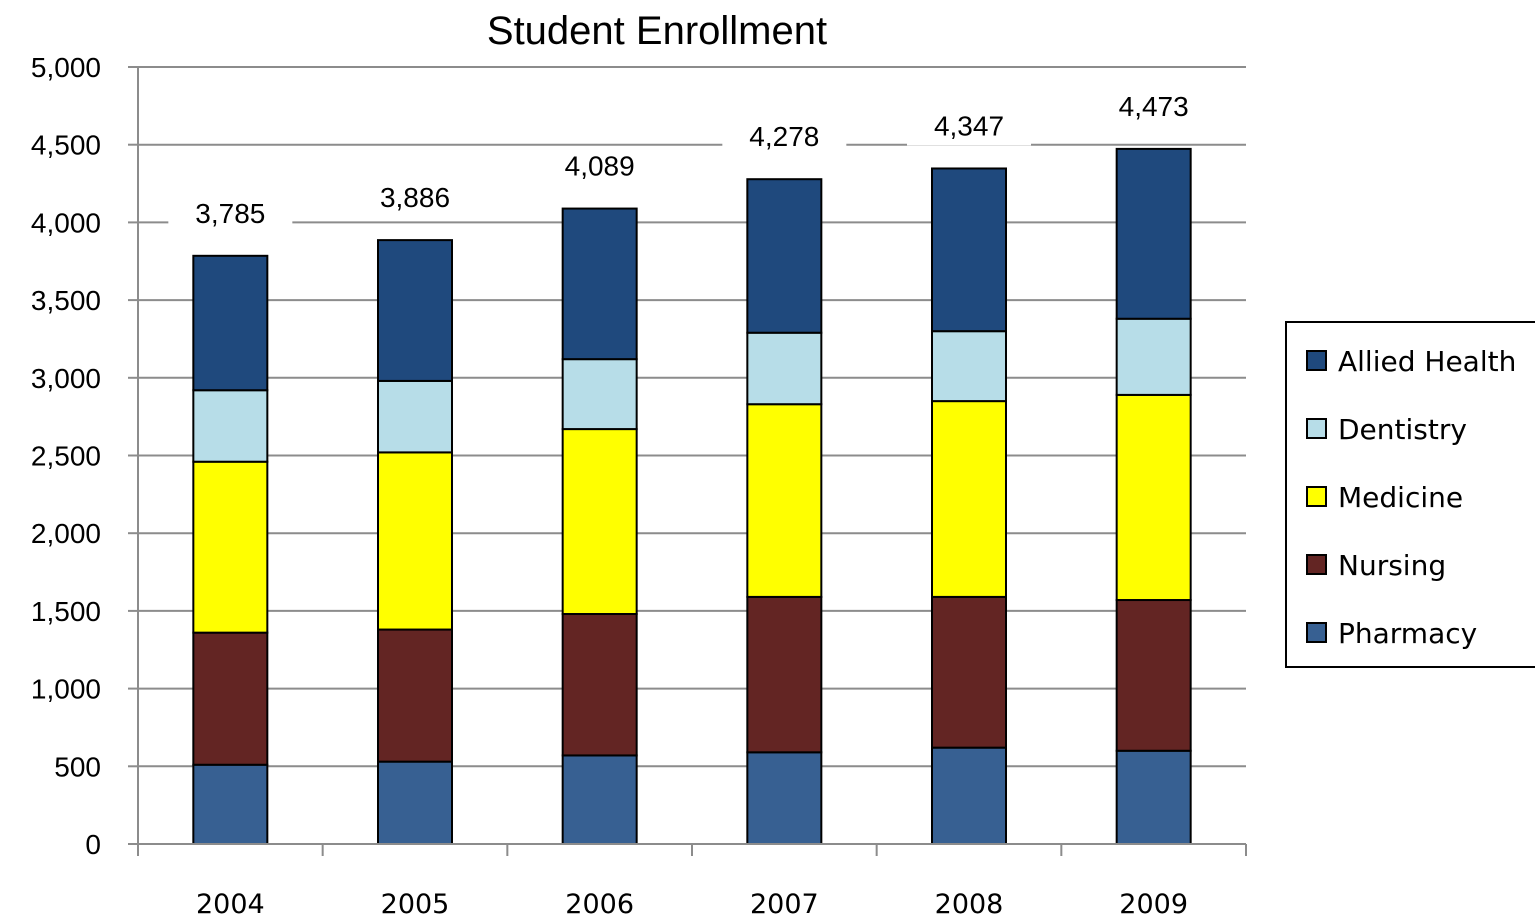 Image resolution: width=1535 pixels, height=923 pixels. I want to click on y-tick-label: 1,500, so click(66, 611).